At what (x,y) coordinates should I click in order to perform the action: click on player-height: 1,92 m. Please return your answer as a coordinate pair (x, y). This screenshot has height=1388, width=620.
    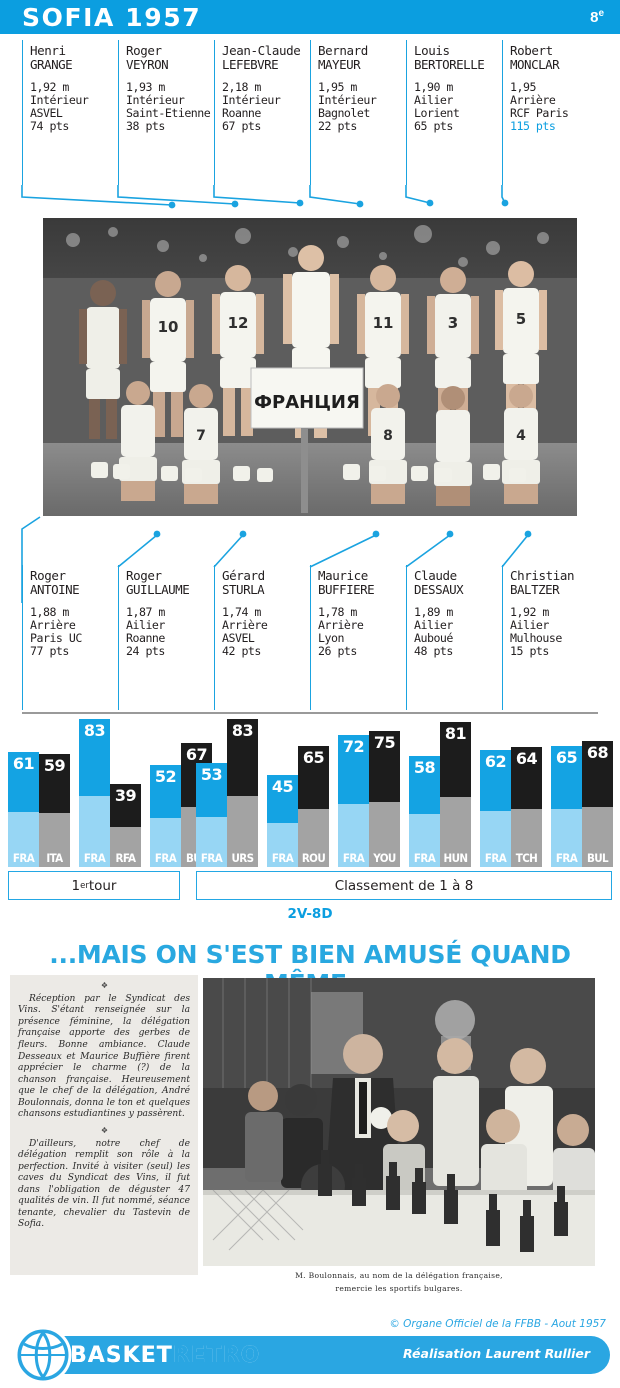
    Looking at the image, I should click on (49, 87).